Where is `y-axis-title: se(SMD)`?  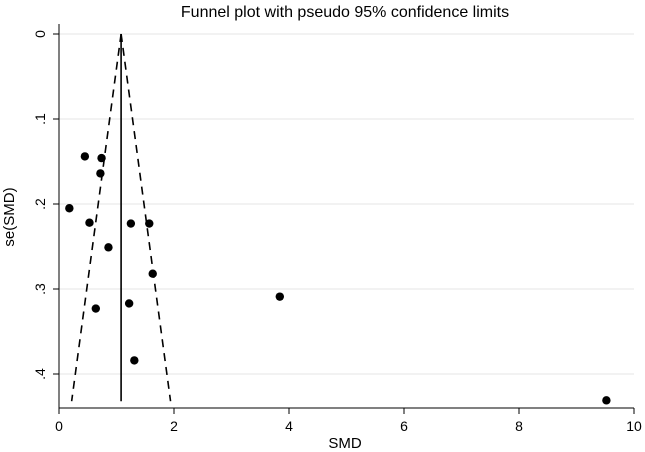 y-axis-title: se(SMD) is located at coordinates (9, 216).